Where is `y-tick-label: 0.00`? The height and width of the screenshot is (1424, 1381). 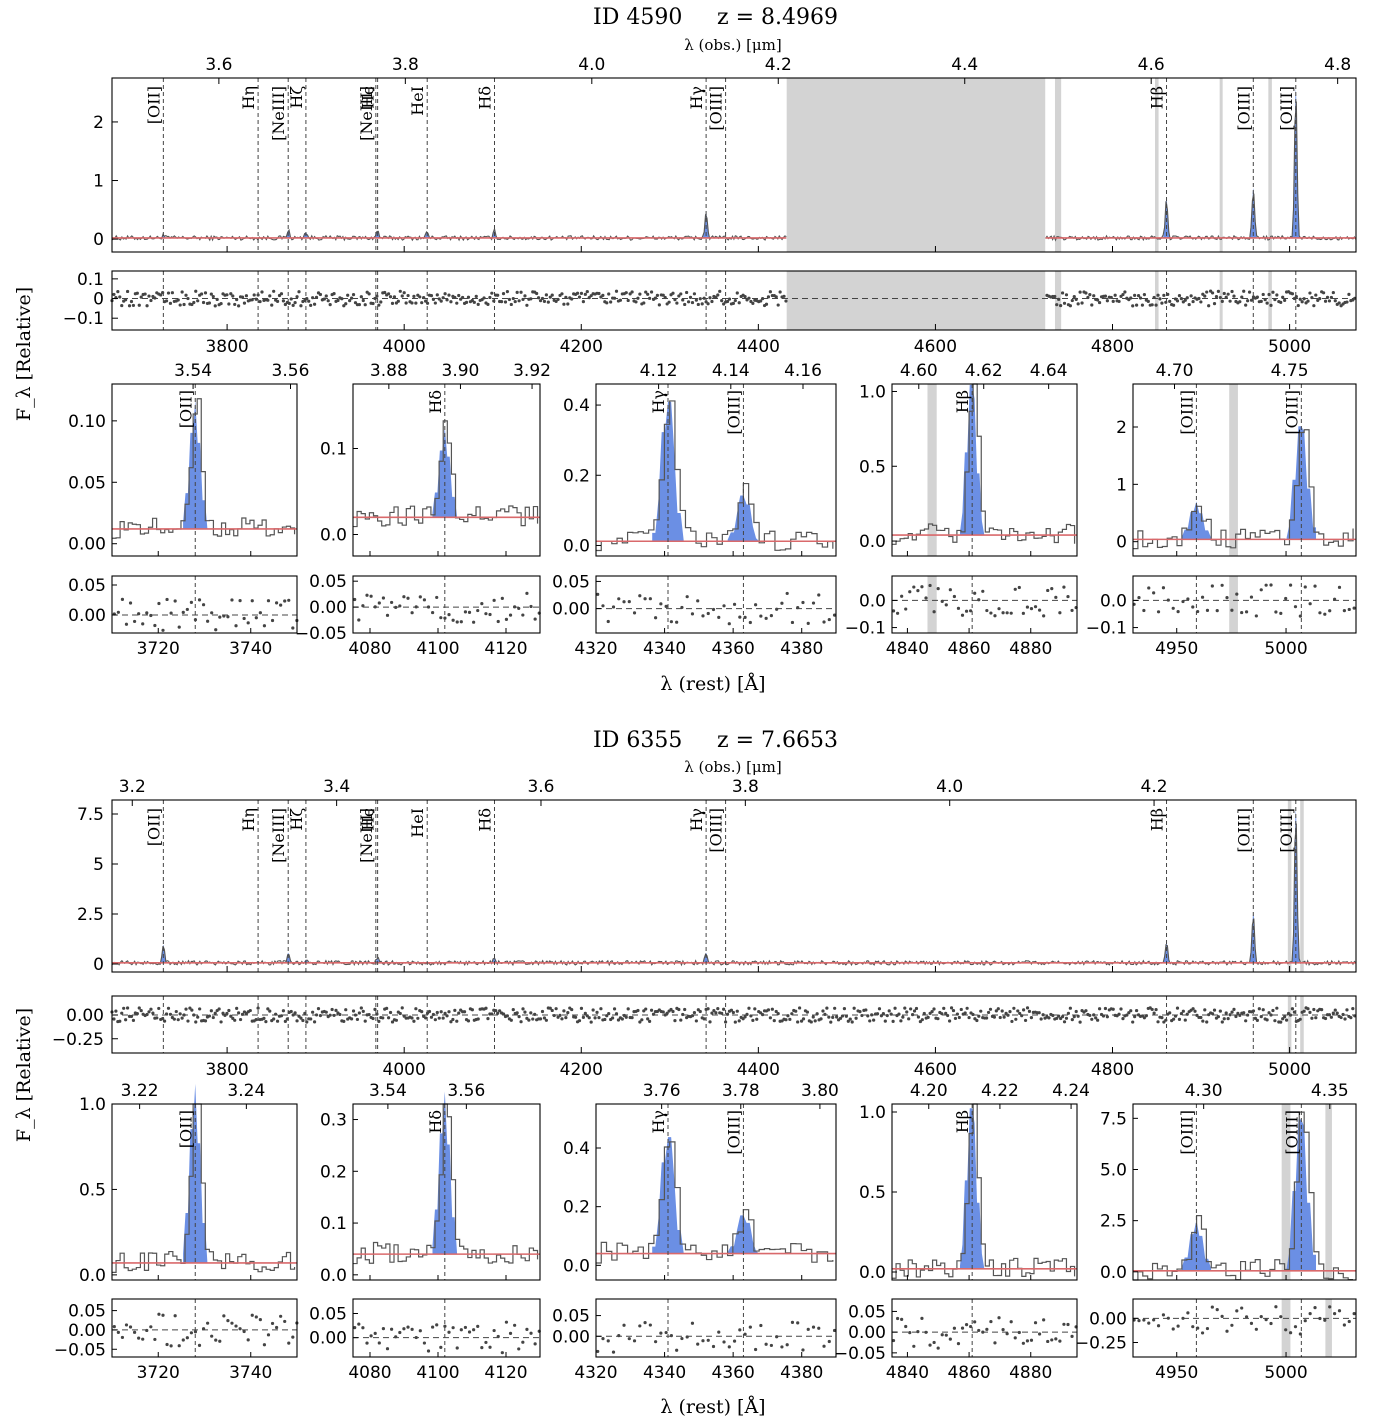 y-tick-label: 0.00 is located at coordinates (571, 610).